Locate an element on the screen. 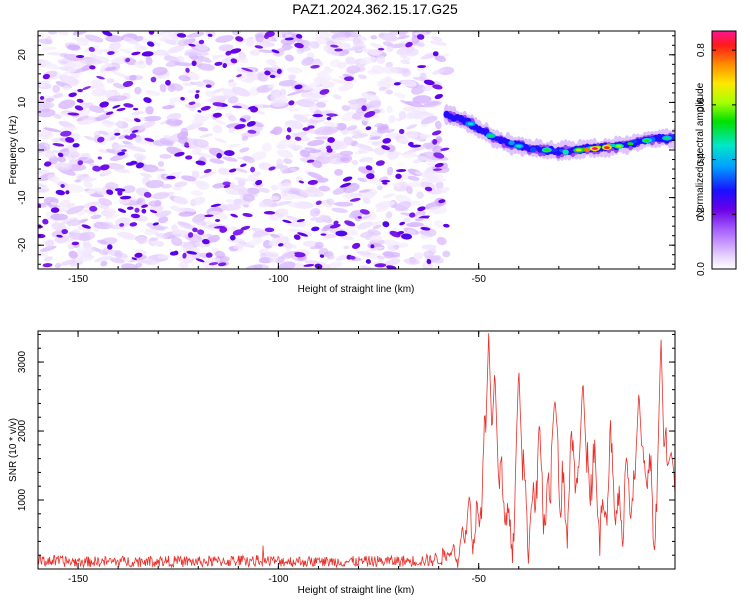  colorbar-tick-label: 0.4 is located at coordinates (701, 159).